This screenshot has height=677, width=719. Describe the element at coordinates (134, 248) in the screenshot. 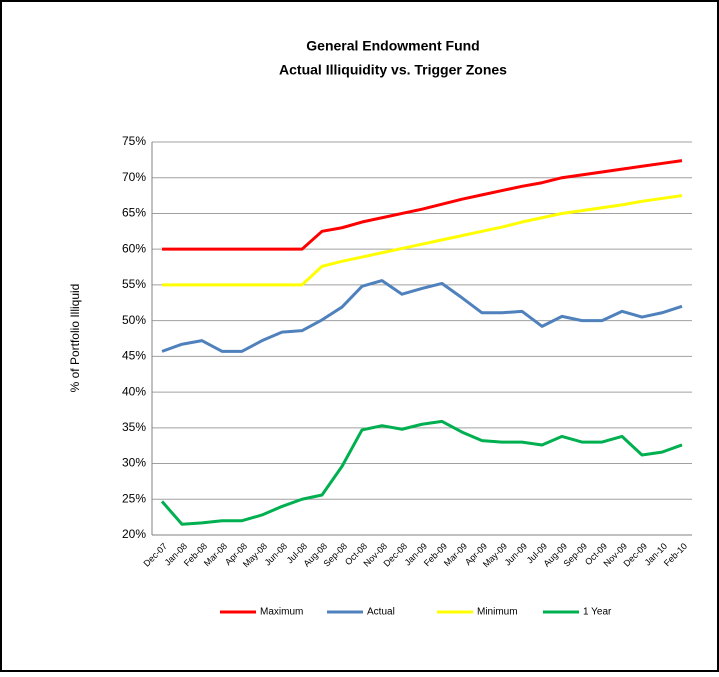

I see `y-tick-label: 60%` at that location.